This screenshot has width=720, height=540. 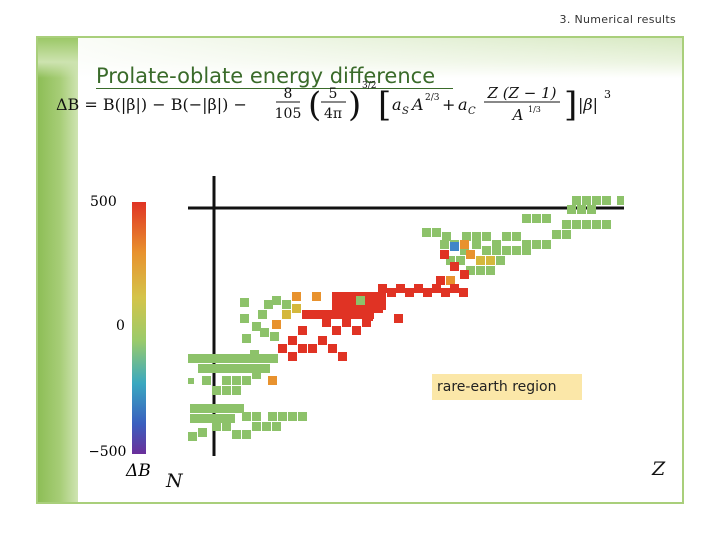 What do you see at coordinates (275, 76) in the screenshot?
I see `slide-title: Prolate-oblate energy difference` at bounding box center [275, 76].